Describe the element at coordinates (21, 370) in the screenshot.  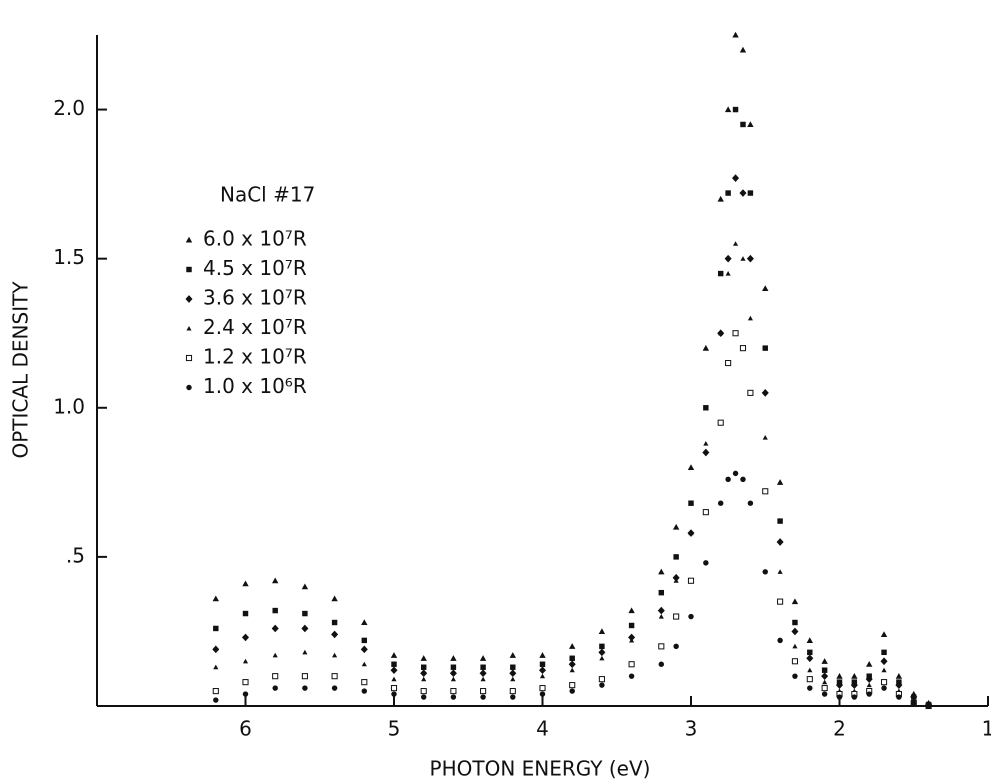
I see `y-axis-label: OPTICAL DENSITY` at that location.